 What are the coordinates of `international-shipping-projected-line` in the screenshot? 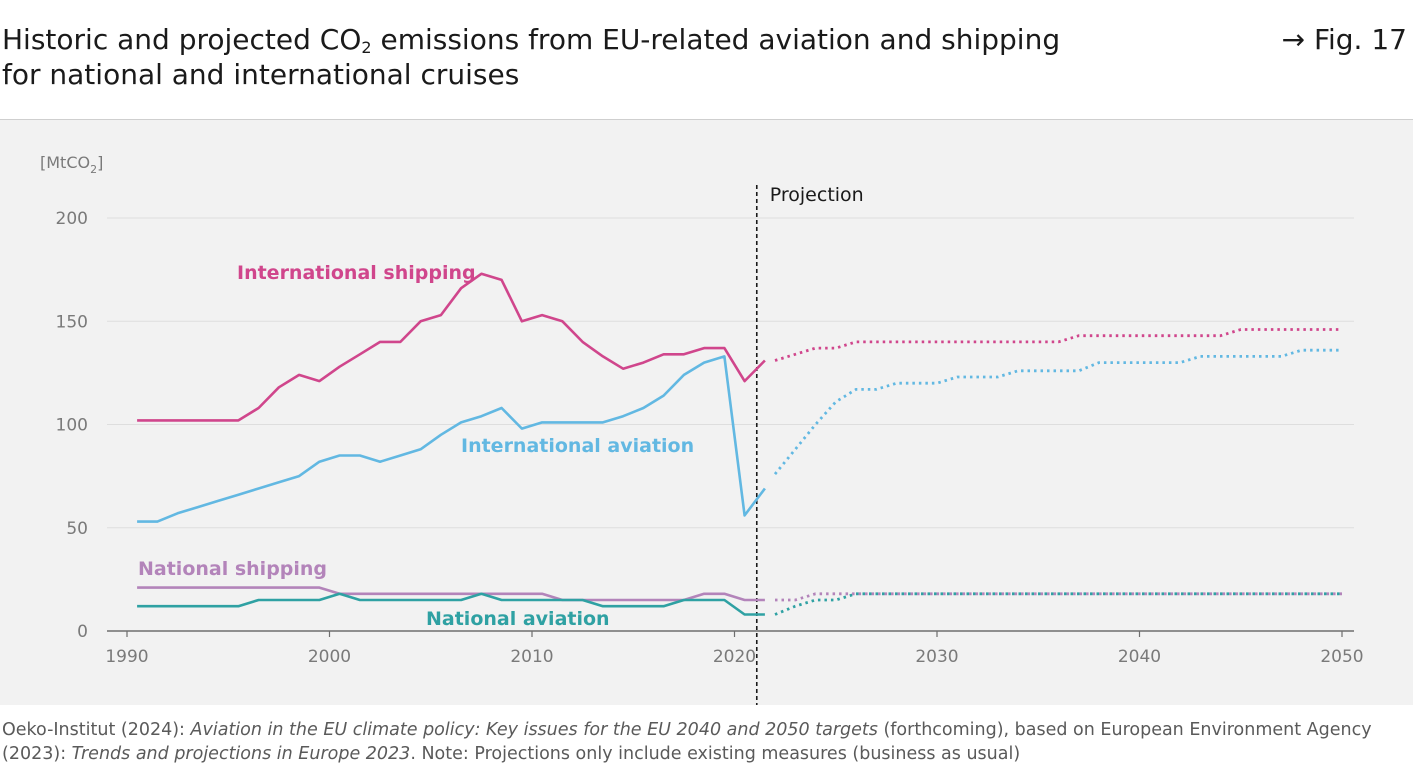 It's located at (1058, 345).